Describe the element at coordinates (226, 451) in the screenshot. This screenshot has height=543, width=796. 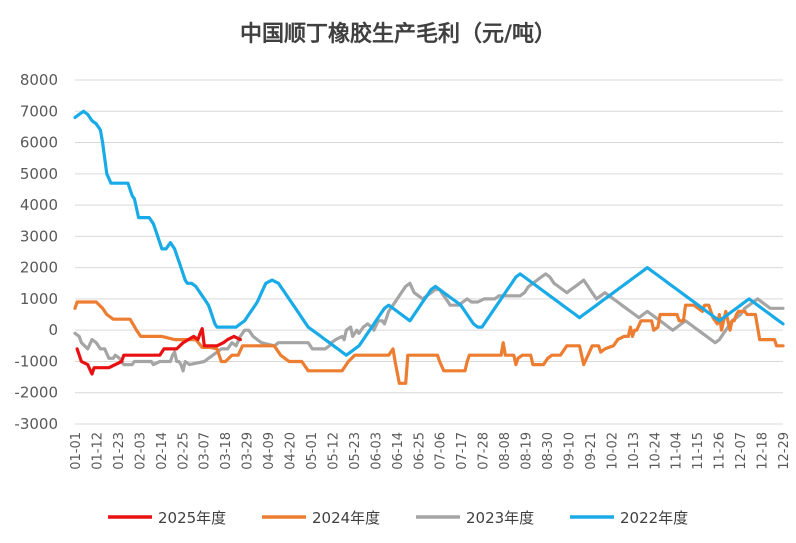
I see `x-tick-label: 03-18` at that location.